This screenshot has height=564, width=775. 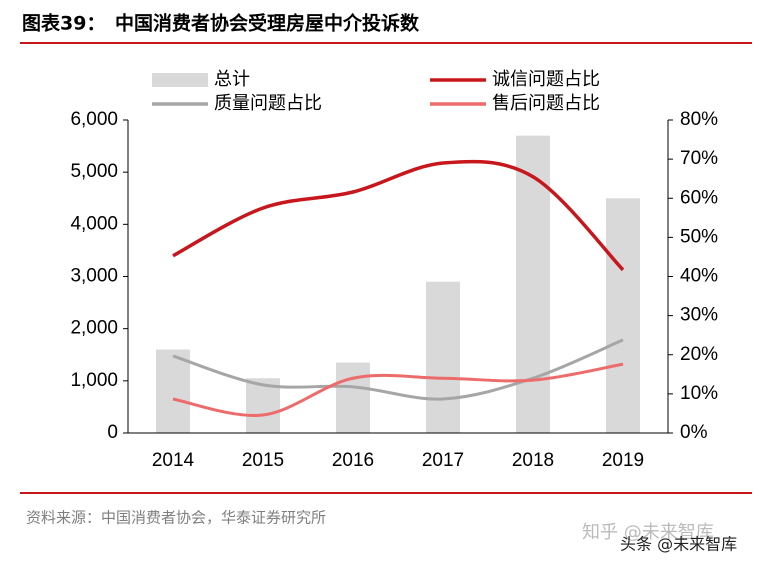 I want to click on x-tick-label: 2014, so click(x=173, y=460).